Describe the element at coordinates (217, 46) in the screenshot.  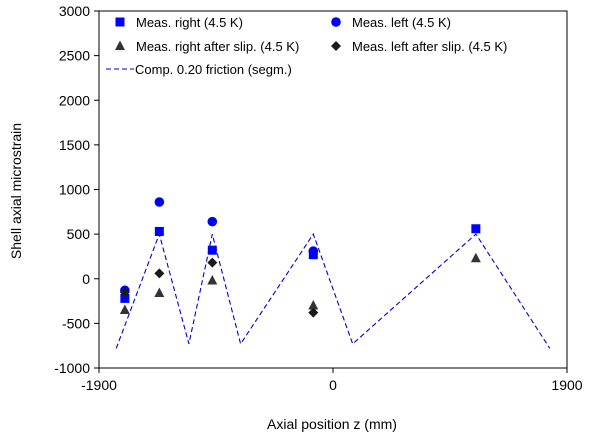
I see `legend-label: Meas. right after slip. (4.5 K)` at that location.